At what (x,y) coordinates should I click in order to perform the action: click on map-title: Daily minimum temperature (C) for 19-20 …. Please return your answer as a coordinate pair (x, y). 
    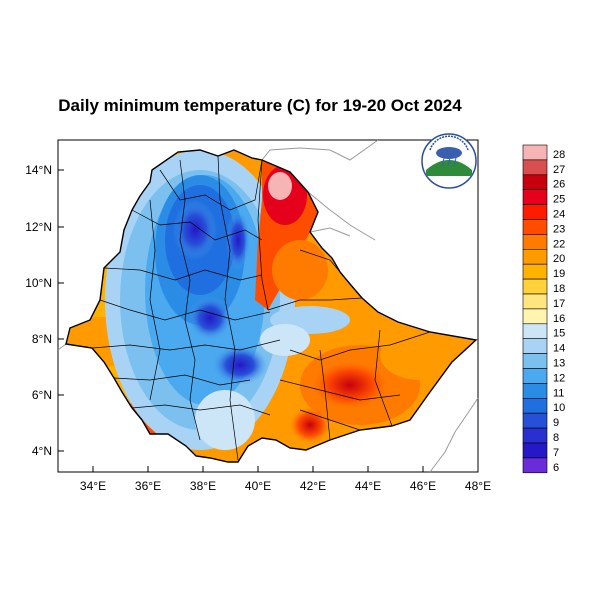
    Looking at the image, I should click on (260, 105).